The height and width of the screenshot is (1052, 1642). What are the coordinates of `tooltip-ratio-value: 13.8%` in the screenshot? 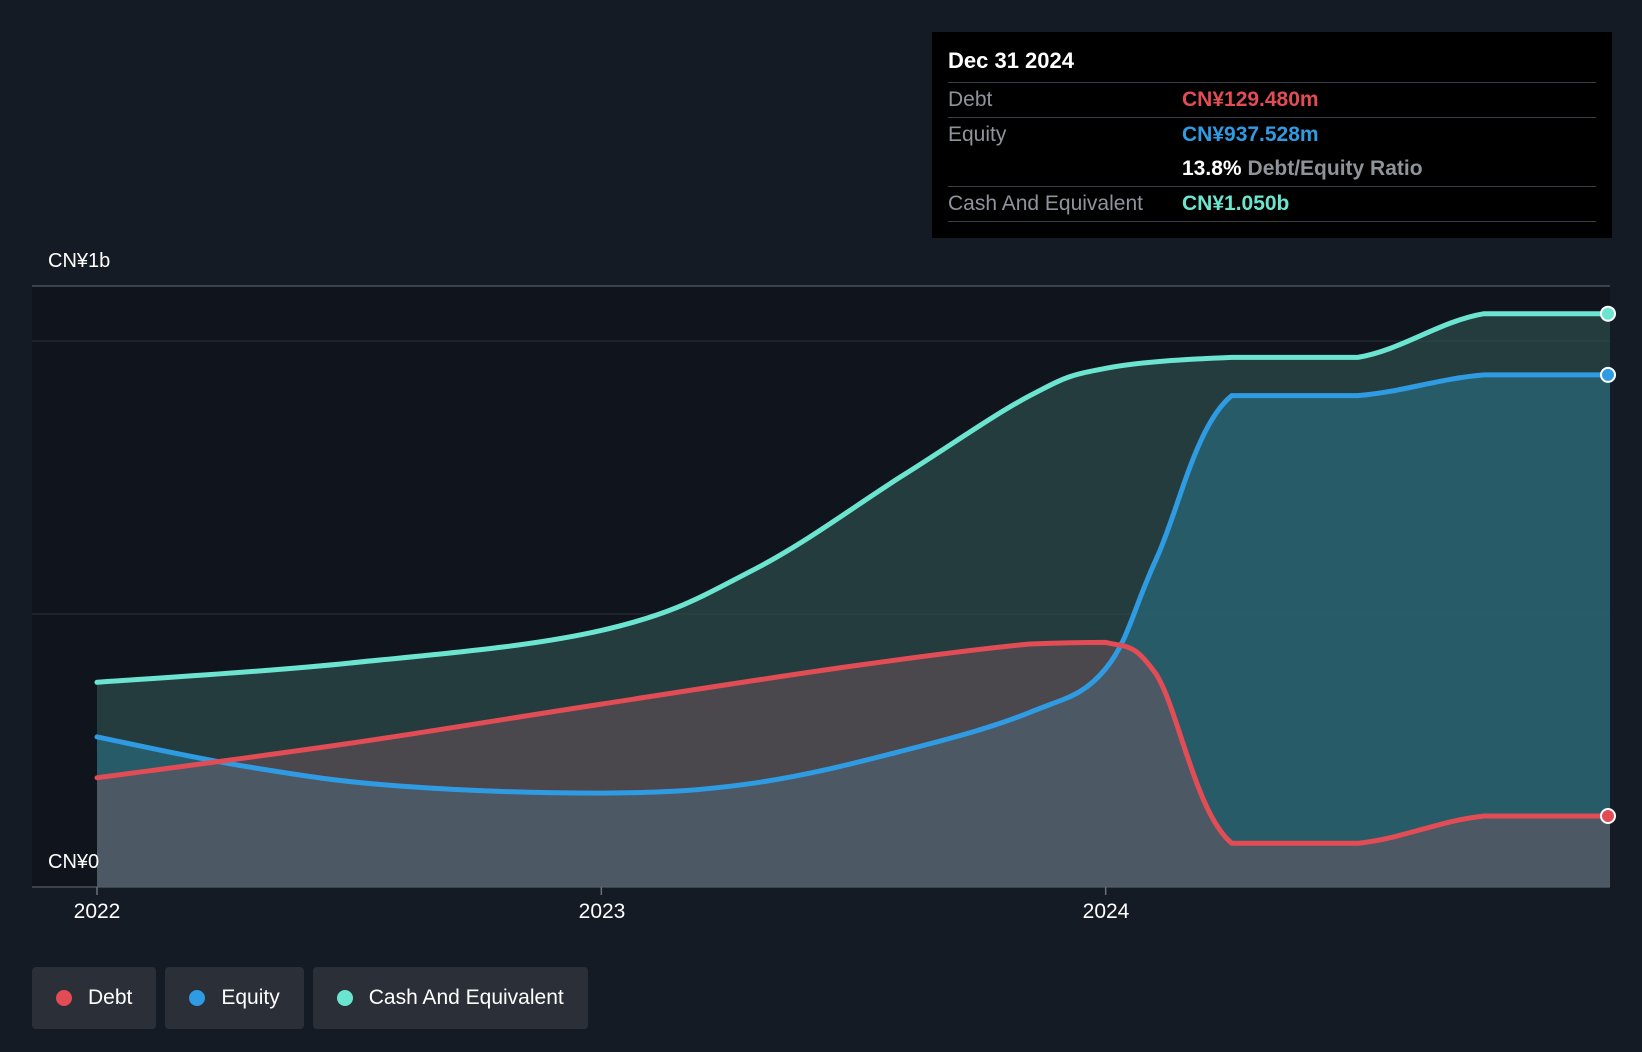 It's located at (1212, 168).